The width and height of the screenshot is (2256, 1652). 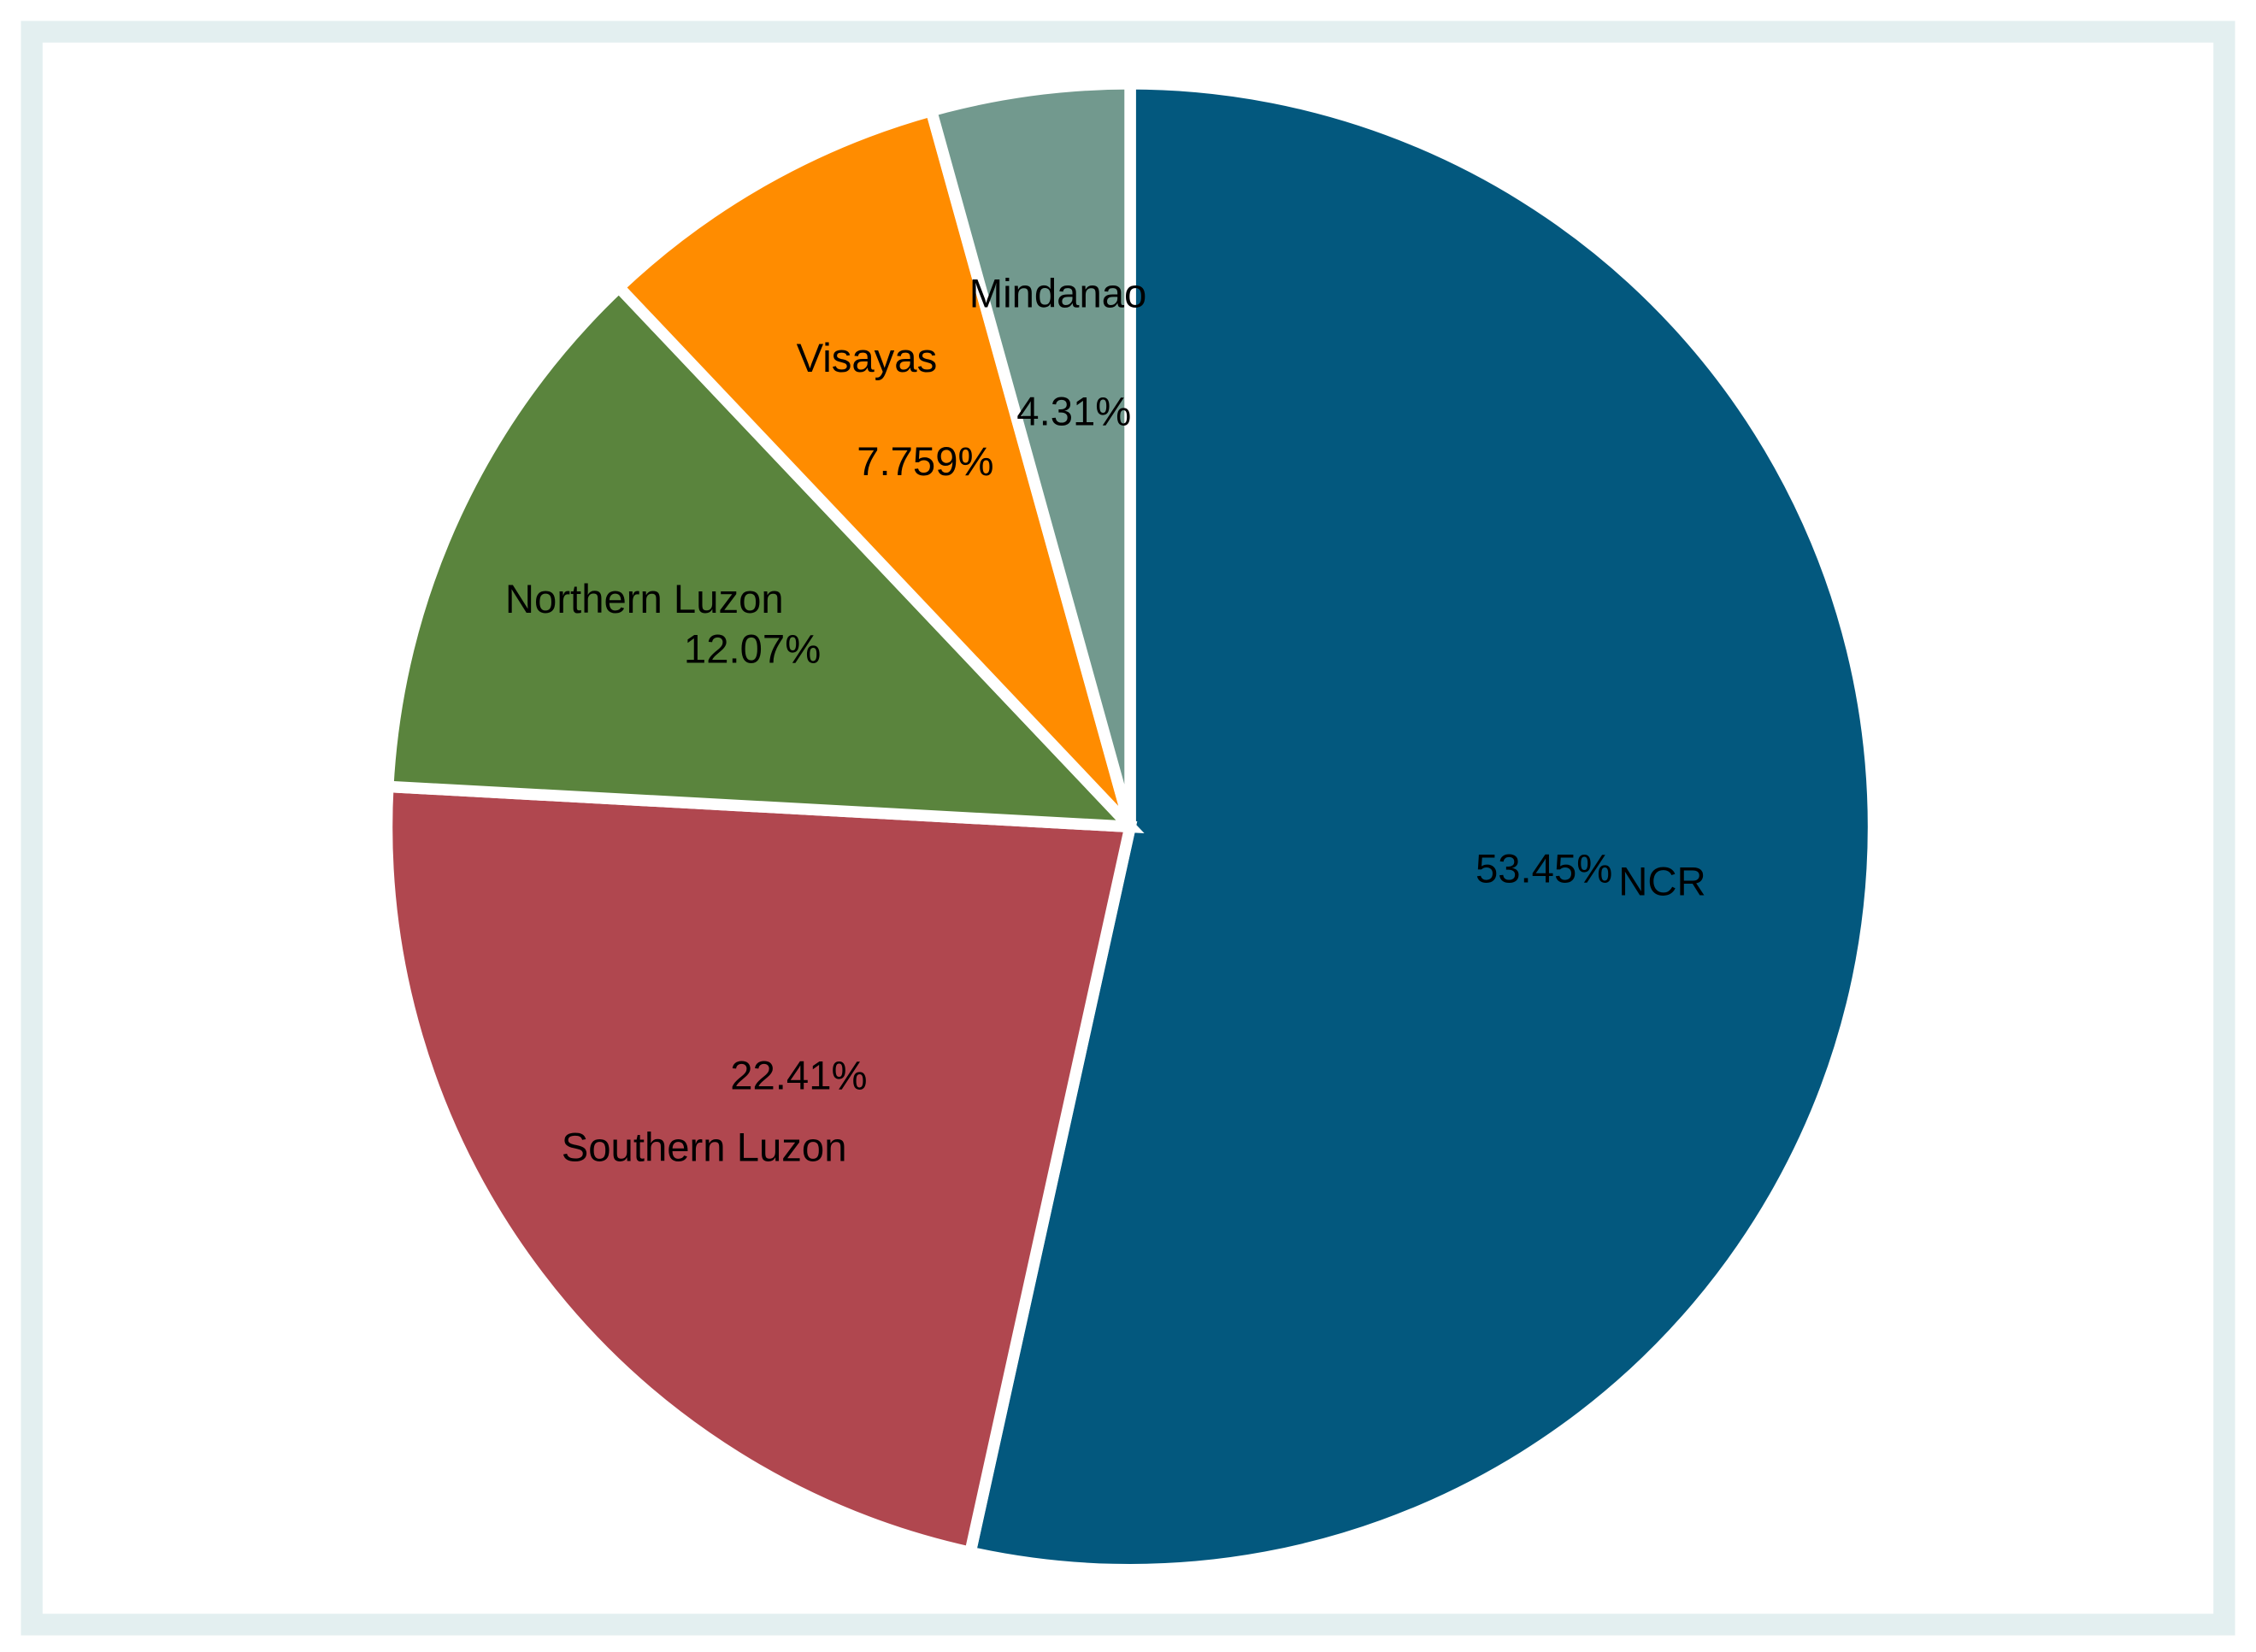 What do you see at coordinates (1544, 870) in the screenshot?
I see `value-label: 53.45%` at bounding box center [1544, 870].